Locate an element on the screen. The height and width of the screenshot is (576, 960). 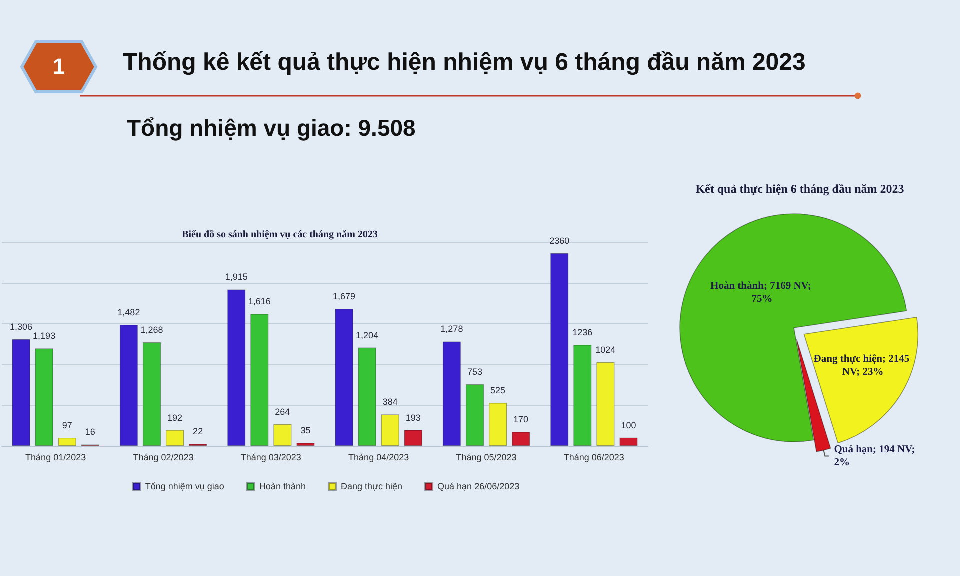
x-tick-label: Tháng 04/2023 is located at coordinates (379, 457).